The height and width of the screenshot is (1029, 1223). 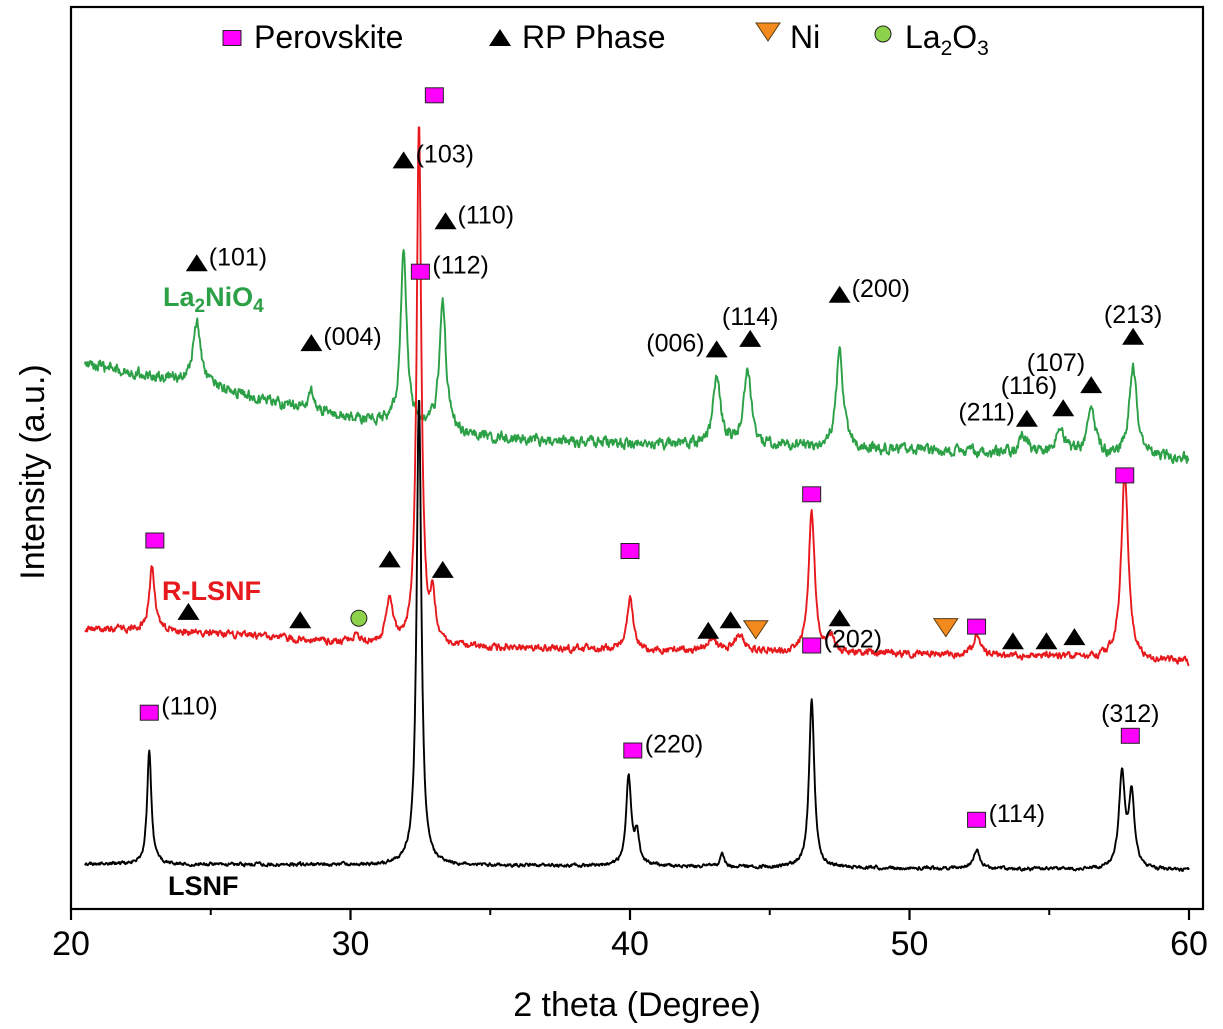 I want to click on series-label-r-lsnf: R-LSNF, so click(x=211, y=591).